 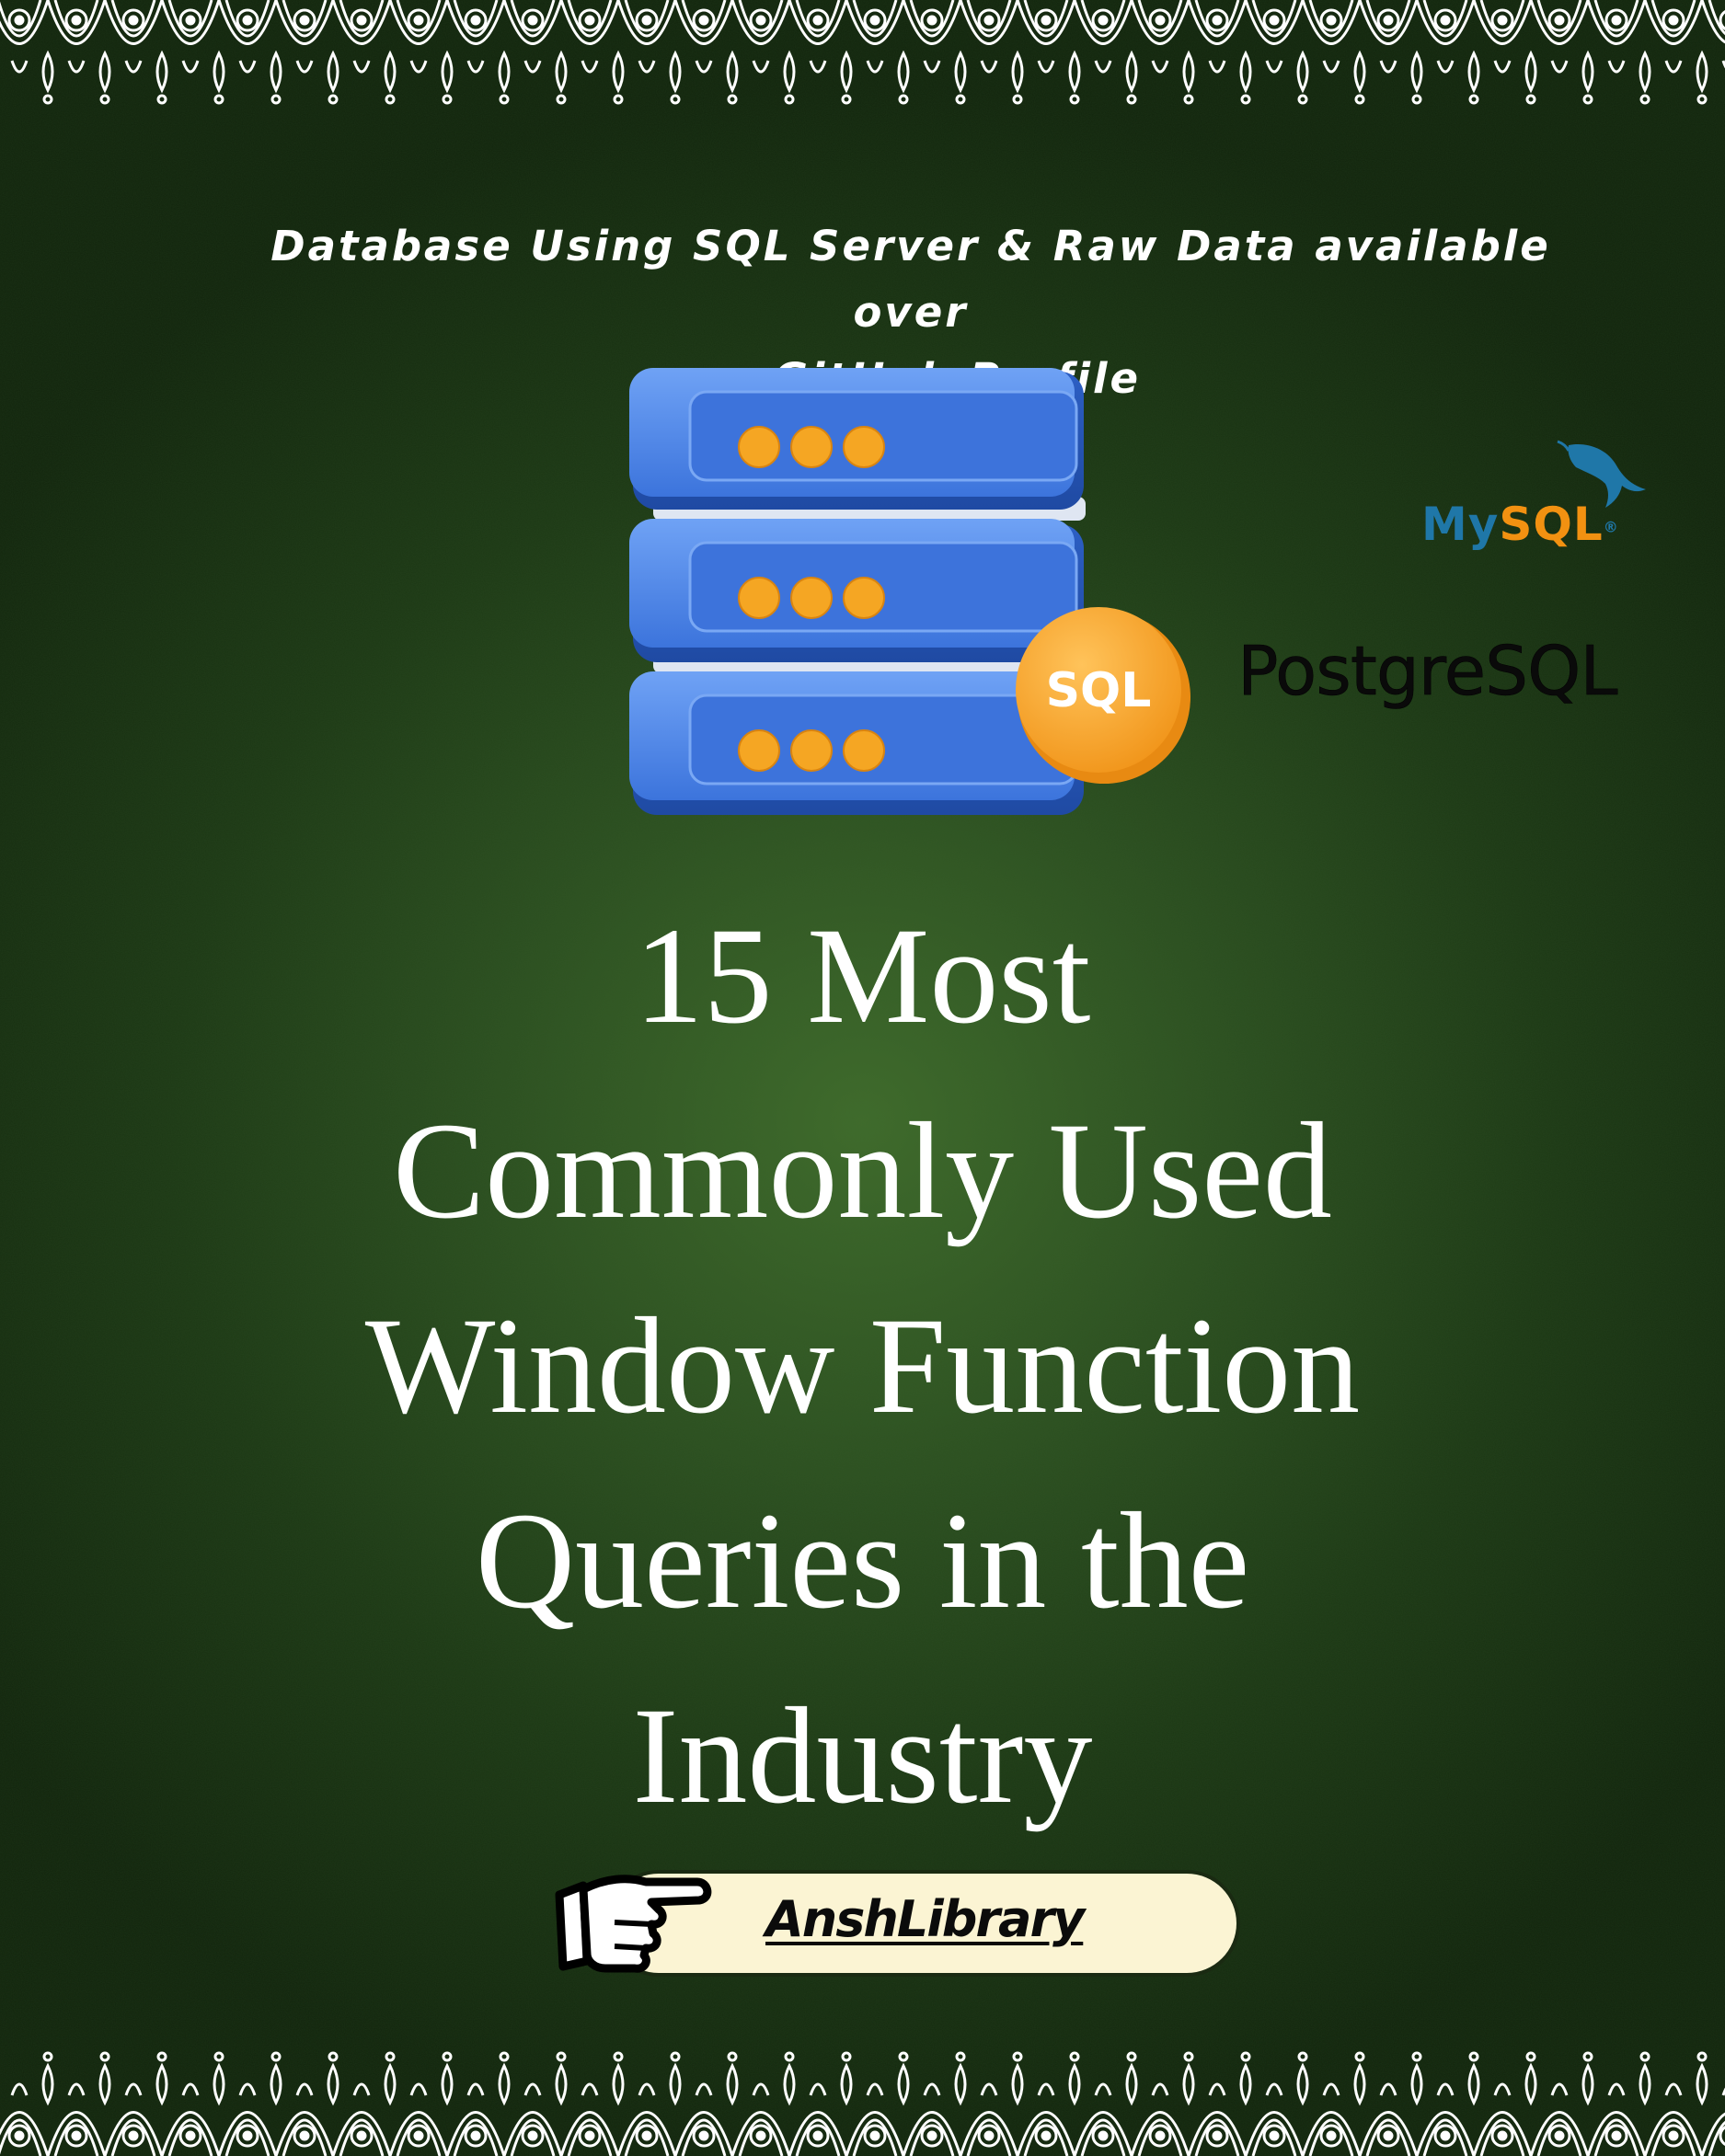 What do you see at coordinates (862, 2096) in the screenshot?
I see `ornamental-border-bottom` at bounding box center [862, 2096].